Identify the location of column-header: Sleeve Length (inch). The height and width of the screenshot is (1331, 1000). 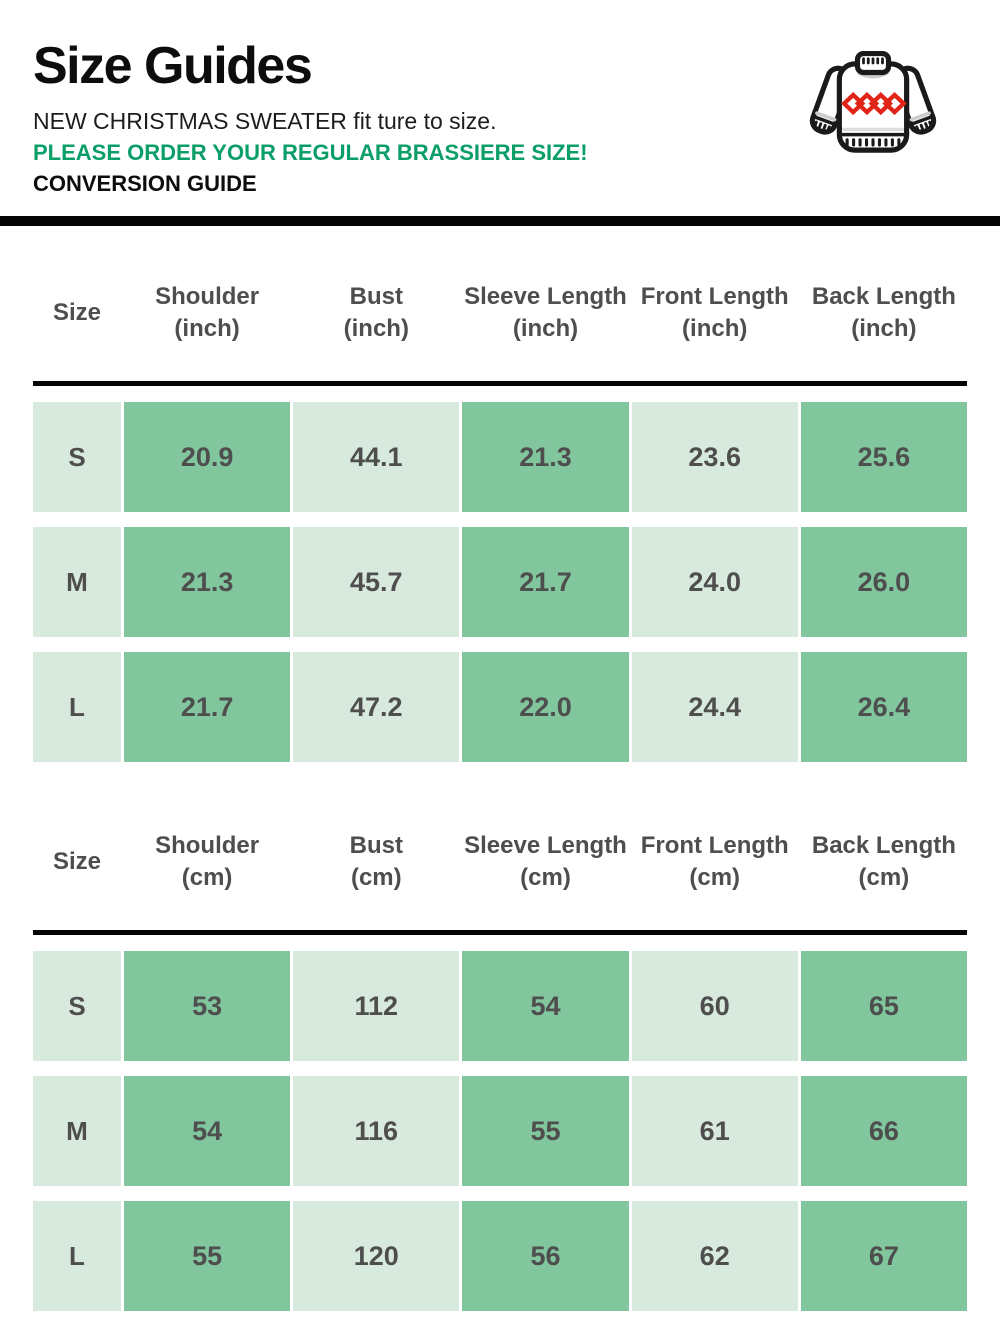
(545, 312).